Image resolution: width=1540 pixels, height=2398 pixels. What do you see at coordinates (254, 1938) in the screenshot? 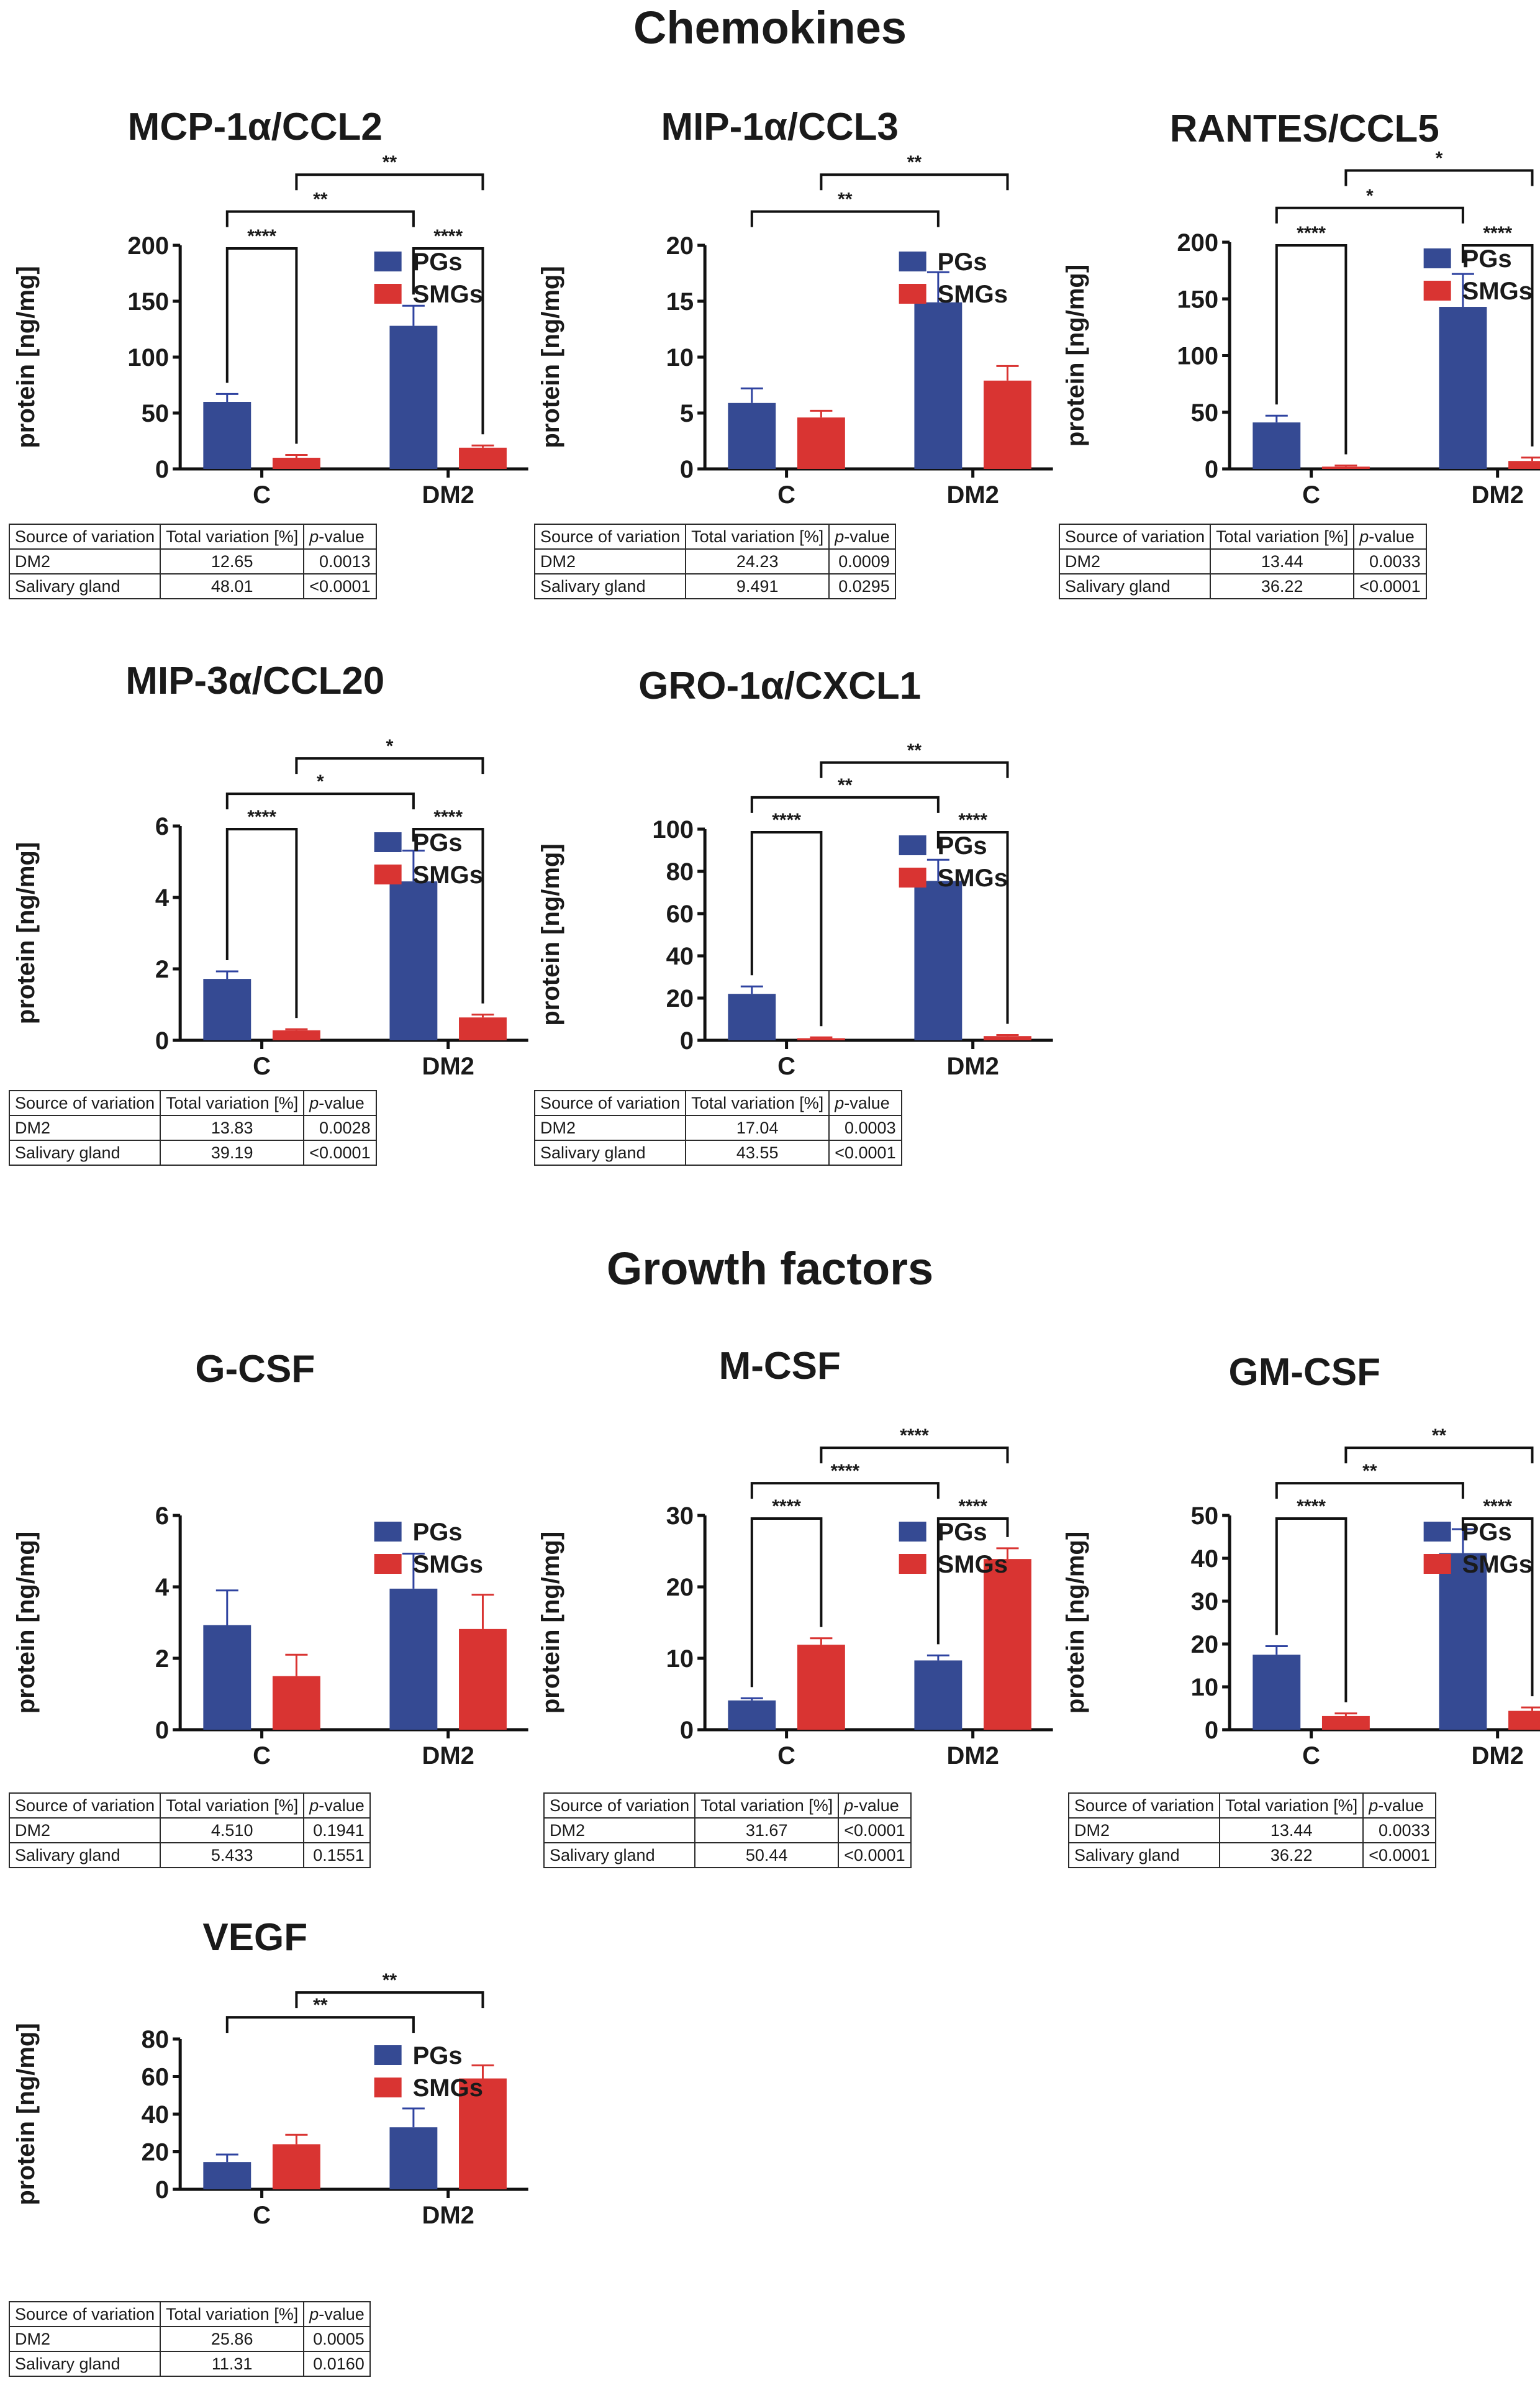
I see `chart-title: VEGF` at bounding box center [254, 1938].